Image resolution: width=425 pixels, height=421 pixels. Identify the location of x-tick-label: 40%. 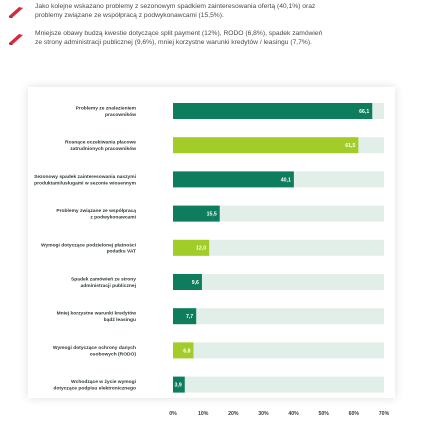
(293, 414).